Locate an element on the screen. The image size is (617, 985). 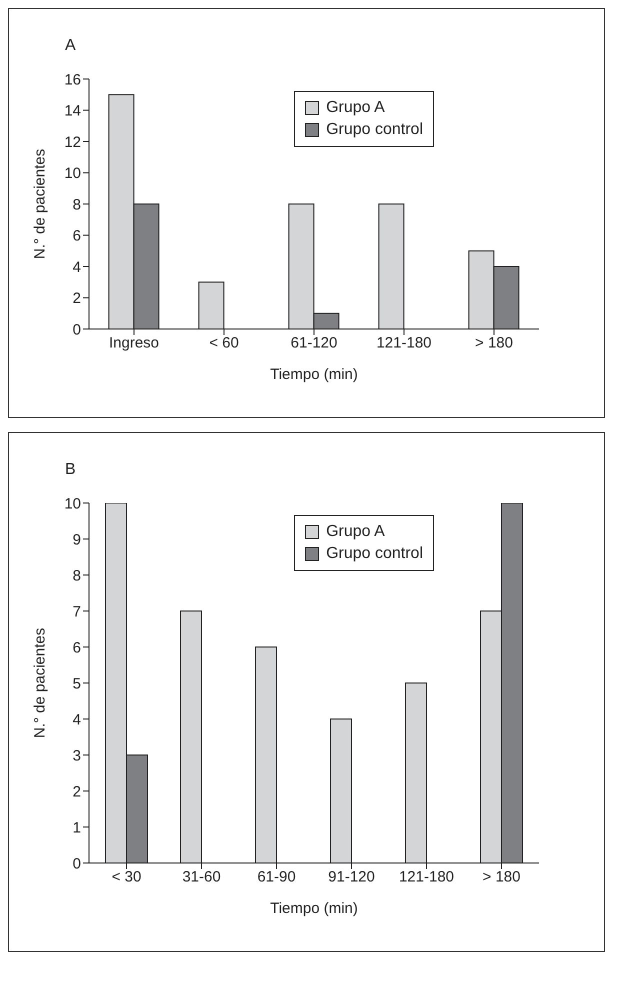
chart-title: A is located at coordinates (70, 46).